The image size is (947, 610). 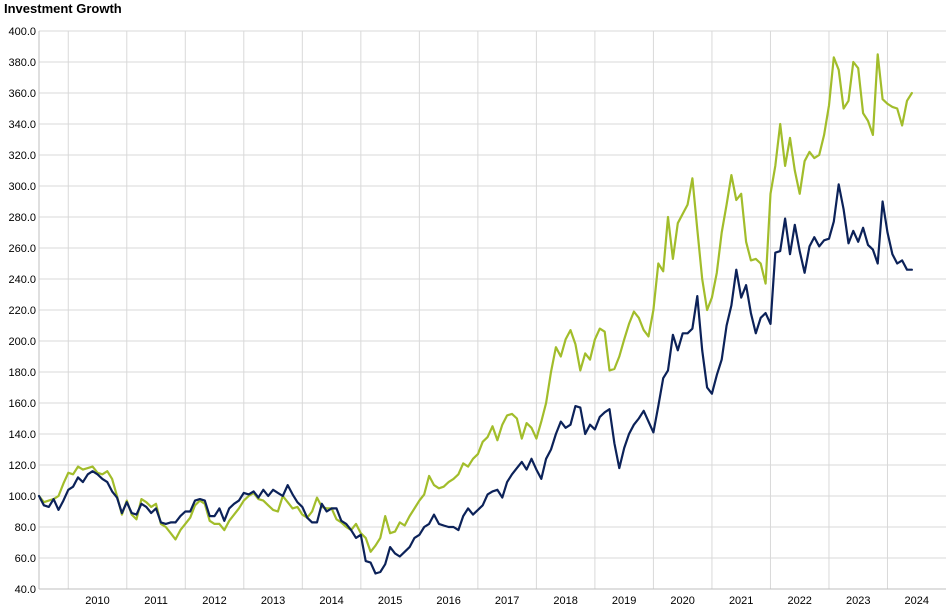 What do you see at coordinates (22, 249) in the screenshot?
I see `y-tick-label: 260.0` at bounding box center [22, 249].